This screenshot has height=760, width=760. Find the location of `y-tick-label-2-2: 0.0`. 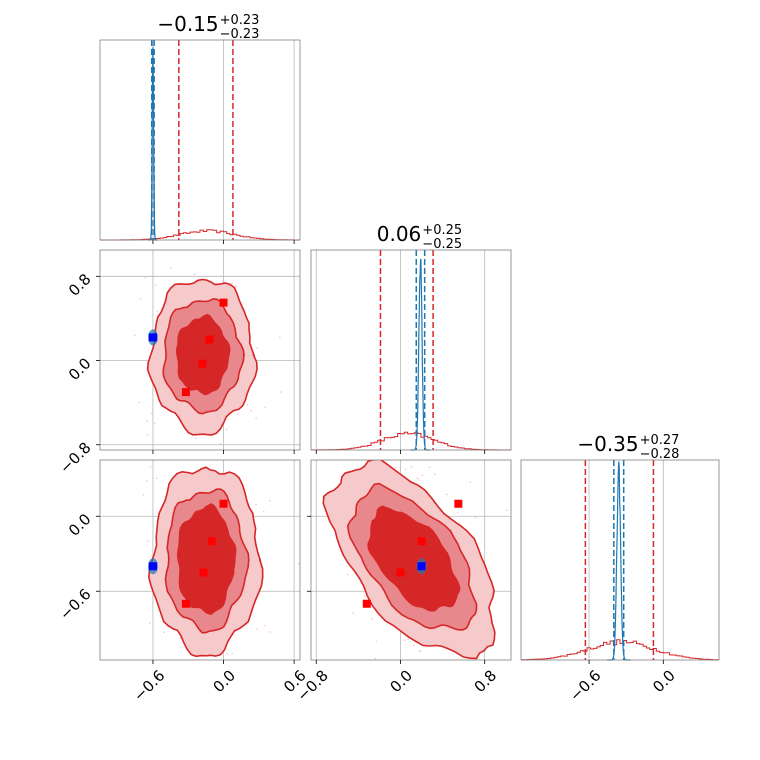

y-tick-label-2-2: 0.0 is located at coordinates (80, 369).